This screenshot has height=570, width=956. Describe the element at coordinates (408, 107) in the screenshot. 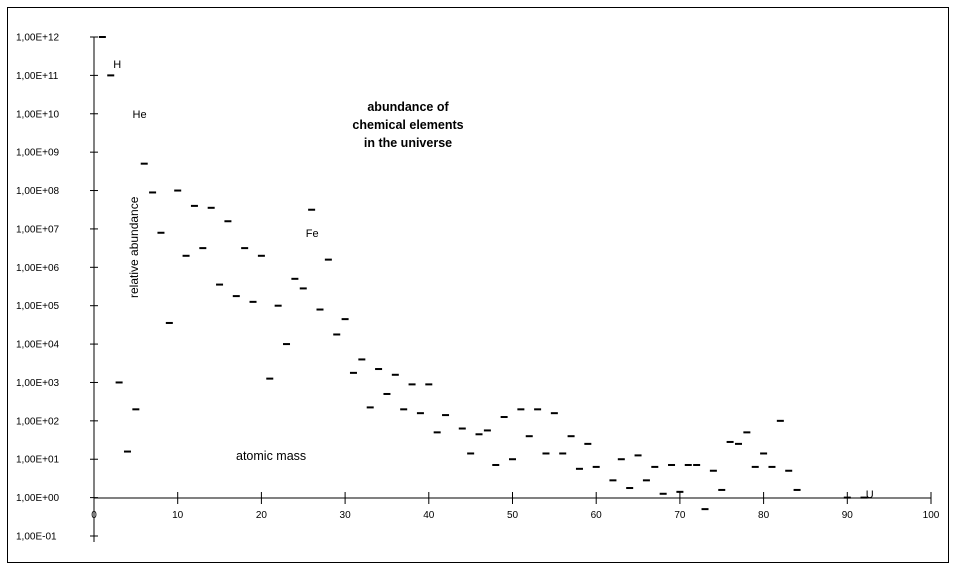

I see `chart-title-line: abundance of` at that location.